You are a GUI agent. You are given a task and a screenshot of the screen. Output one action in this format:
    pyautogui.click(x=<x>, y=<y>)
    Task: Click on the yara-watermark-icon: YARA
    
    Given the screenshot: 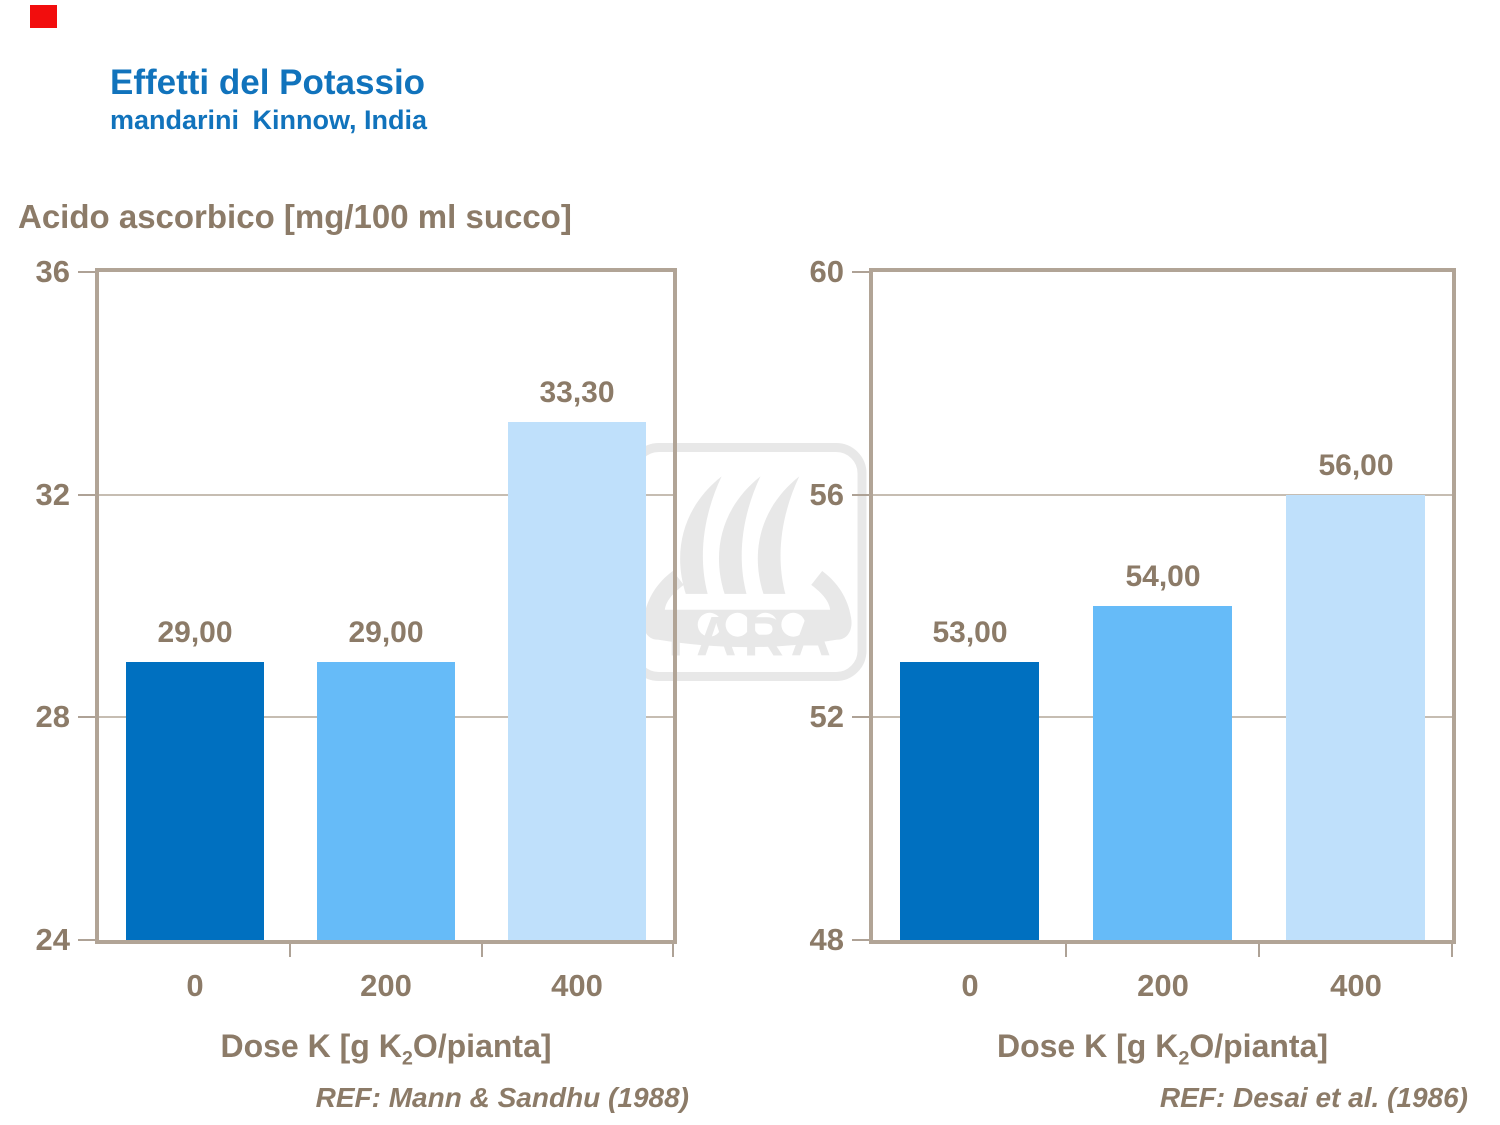 What is the action you would take?
    pyautogui.click(x=747, y=562)
    